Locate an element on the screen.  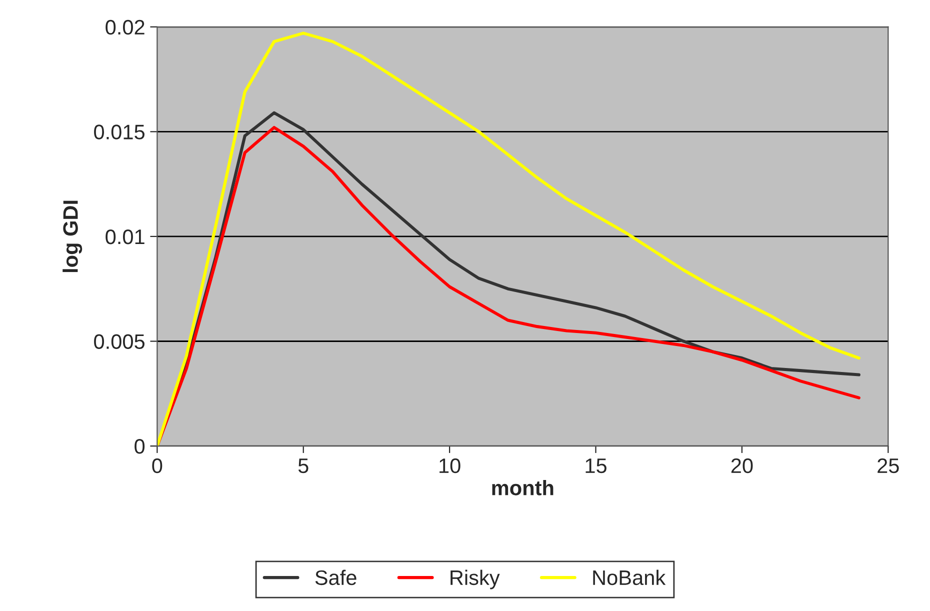
y-tick-label: 0.005 is located at coordinates (119, 341).